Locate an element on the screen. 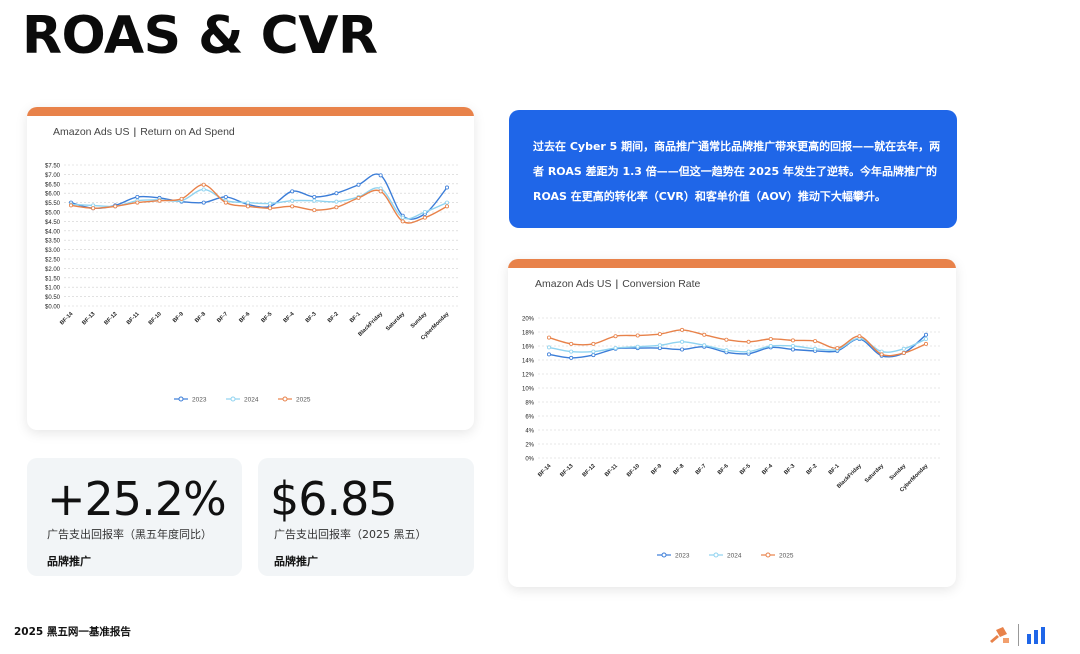  x-tick-label: BF-3 is located at coordinates (311, 317).